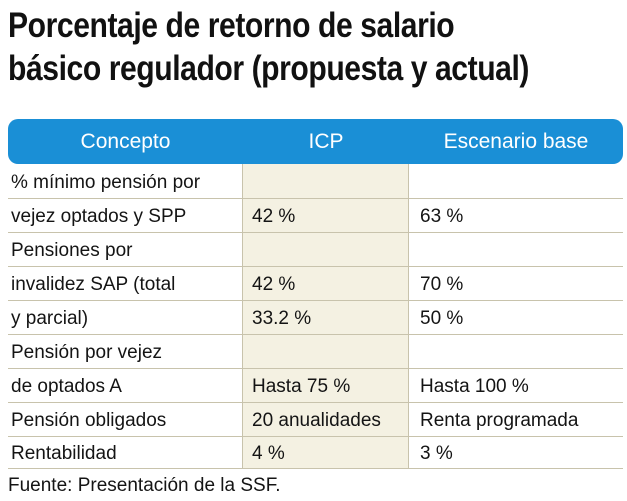 This screenshot has height=501, width=627. I want to click on cell-icp: 33.2 %, so click(282, 318).